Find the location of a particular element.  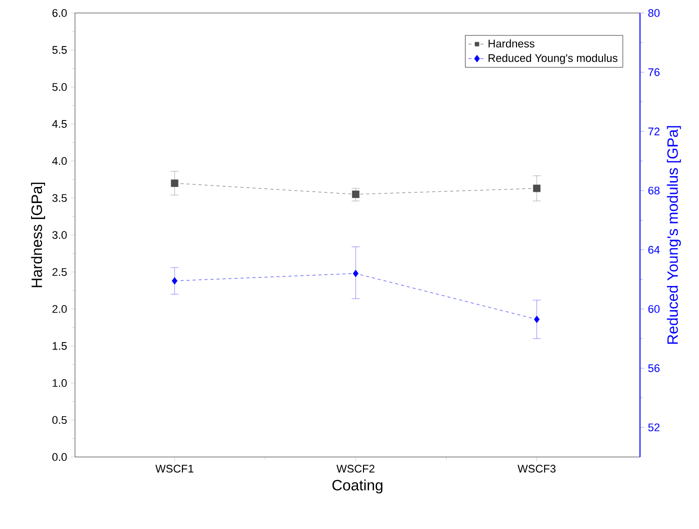

x-axis-title: Coating is located at coordinates (357, 486).